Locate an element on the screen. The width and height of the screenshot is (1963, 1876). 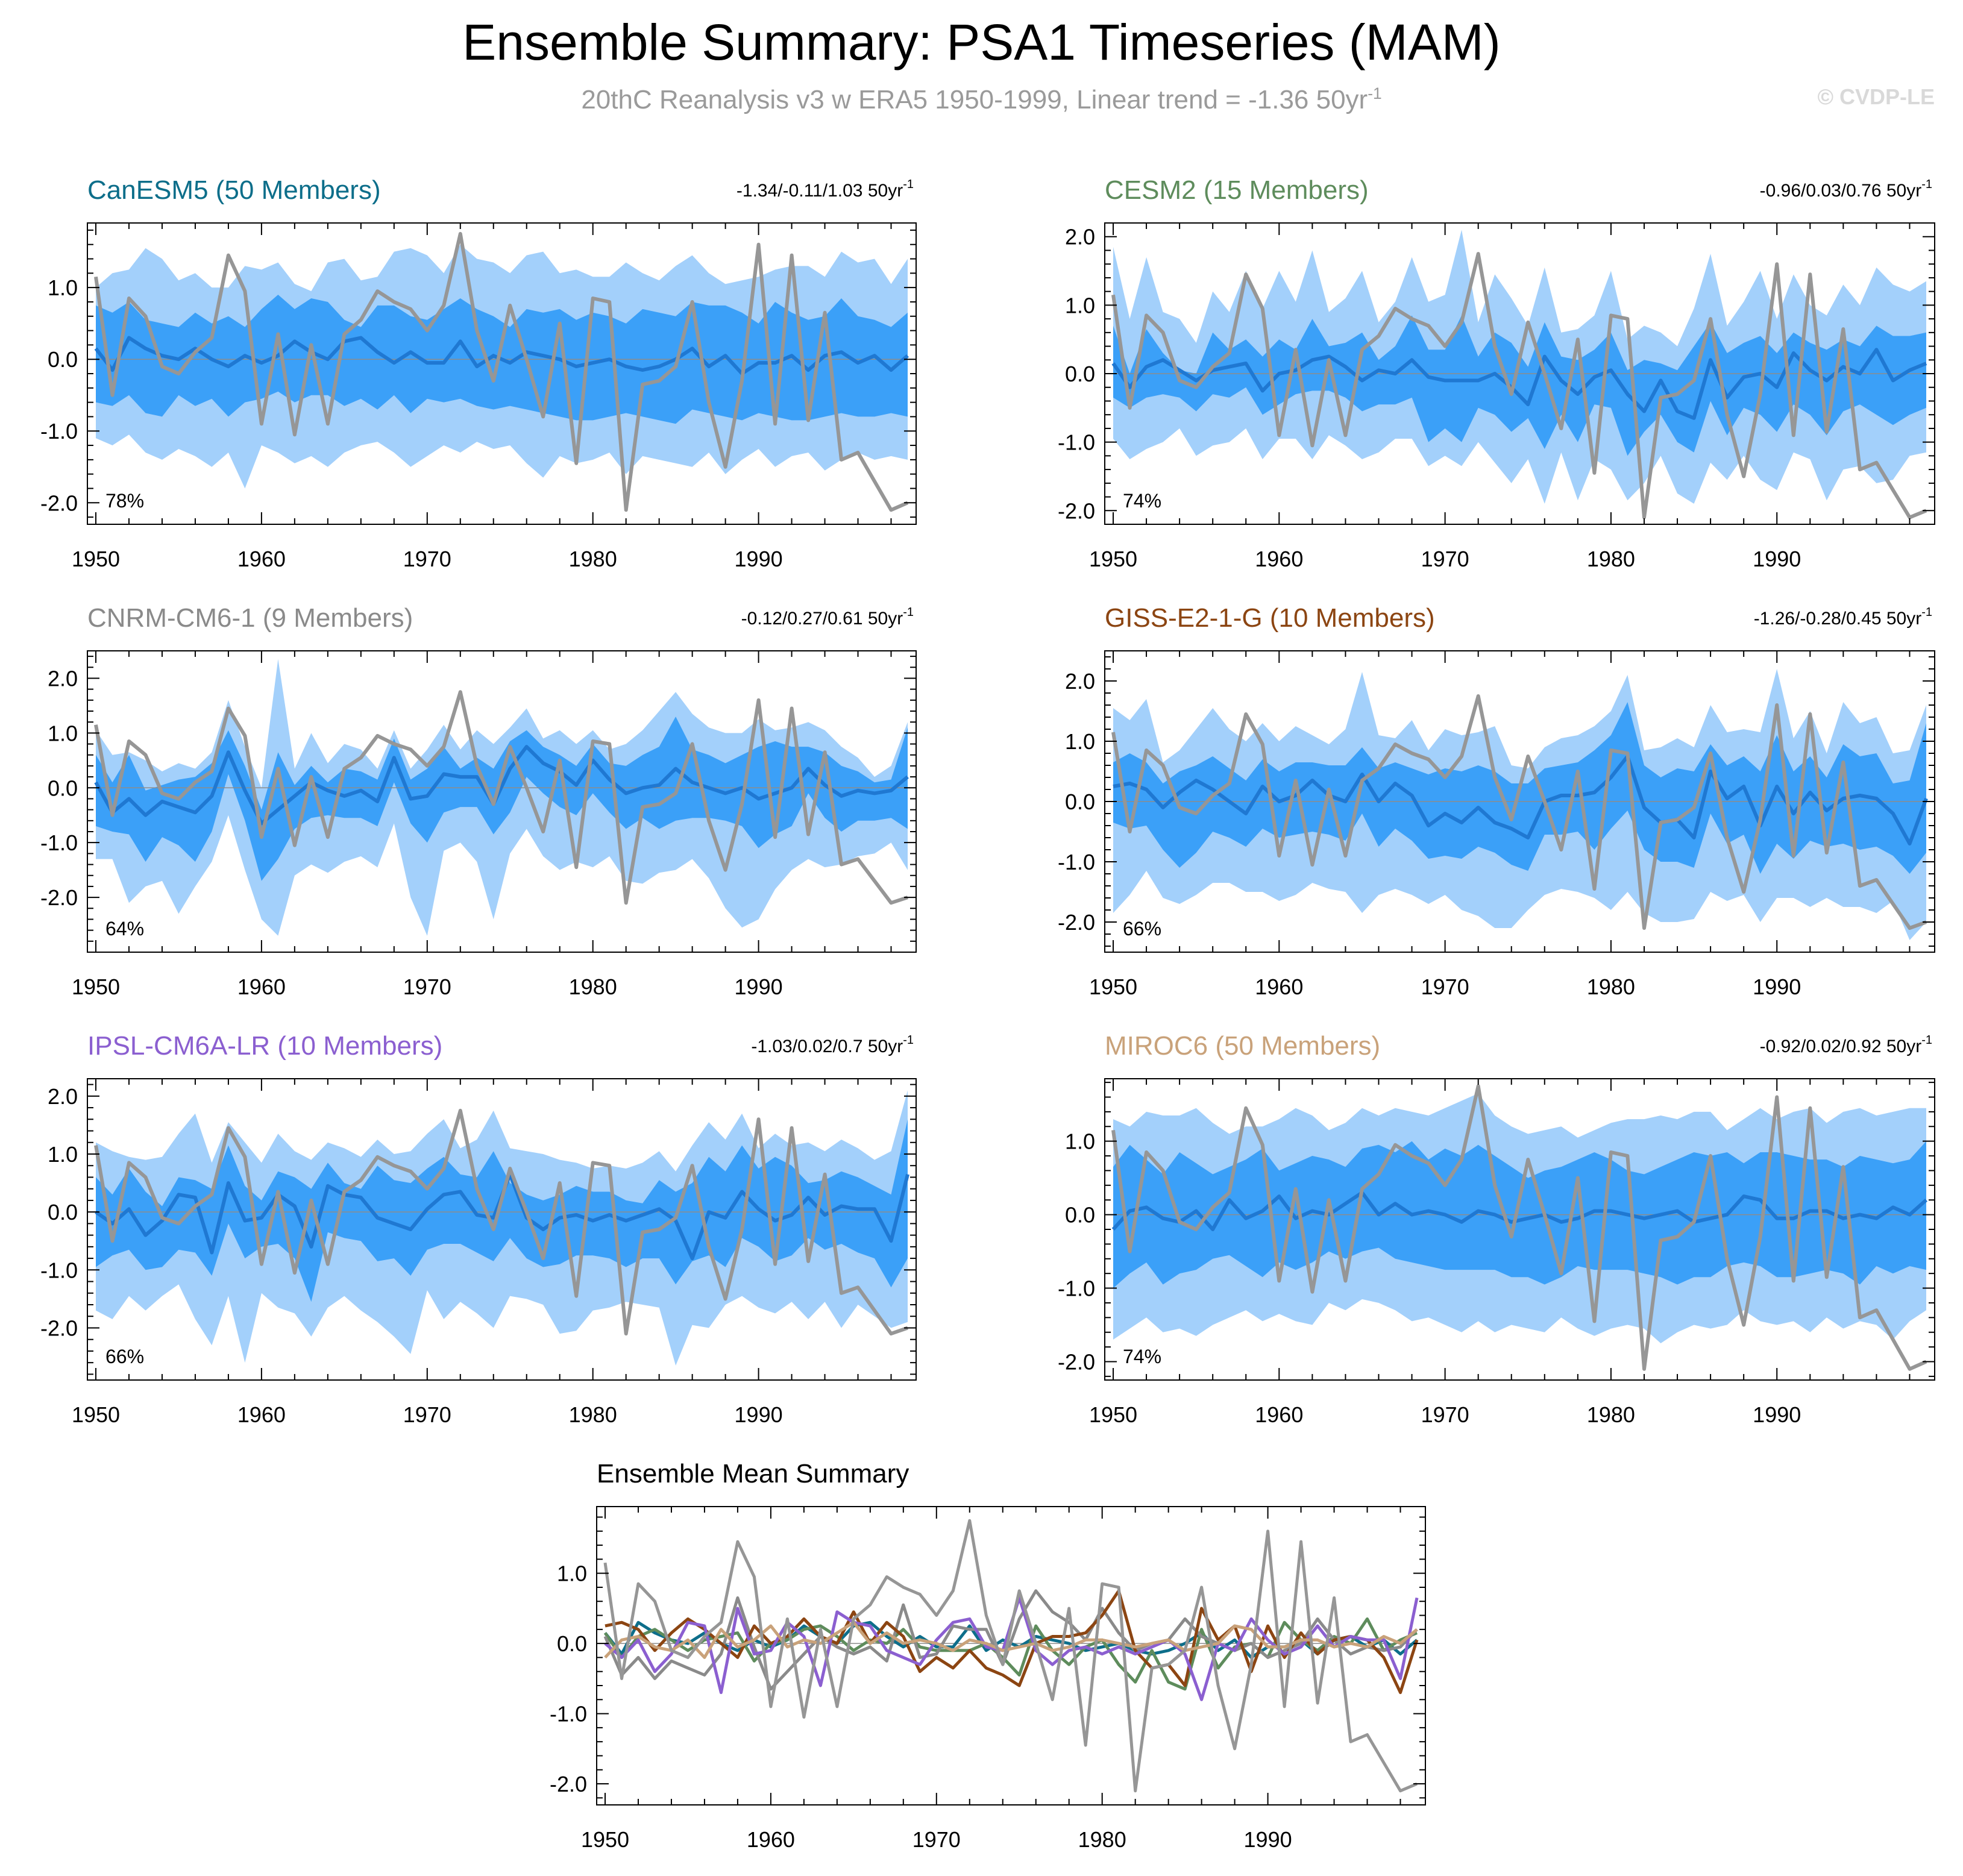
trend-label: -0.96/0.03/0.76 50yr-1 is located at coordinates (1846, 189).